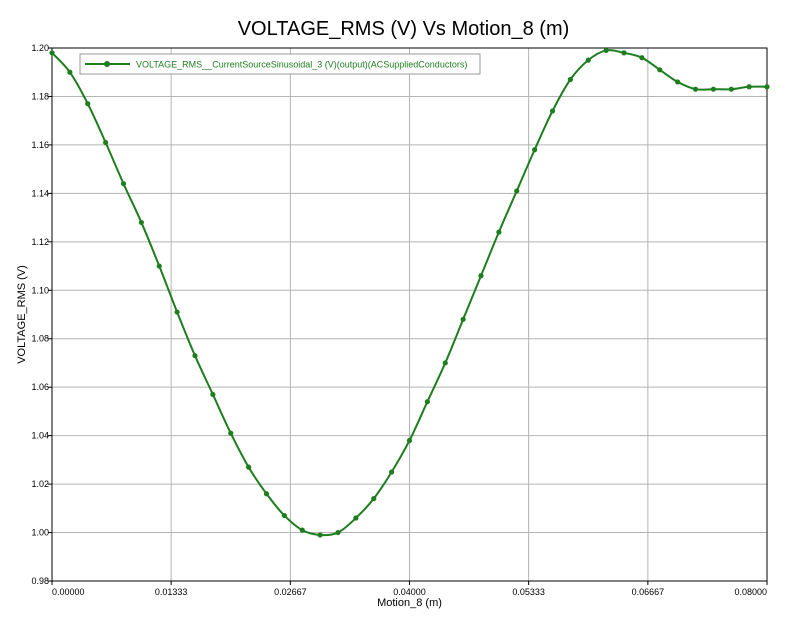 This screenshot has width=807, height=628. What do you see at coordinates (40, 193) in the screenshot?
I see `y-tick-label: 1.14` at bounding box center [40, 193].